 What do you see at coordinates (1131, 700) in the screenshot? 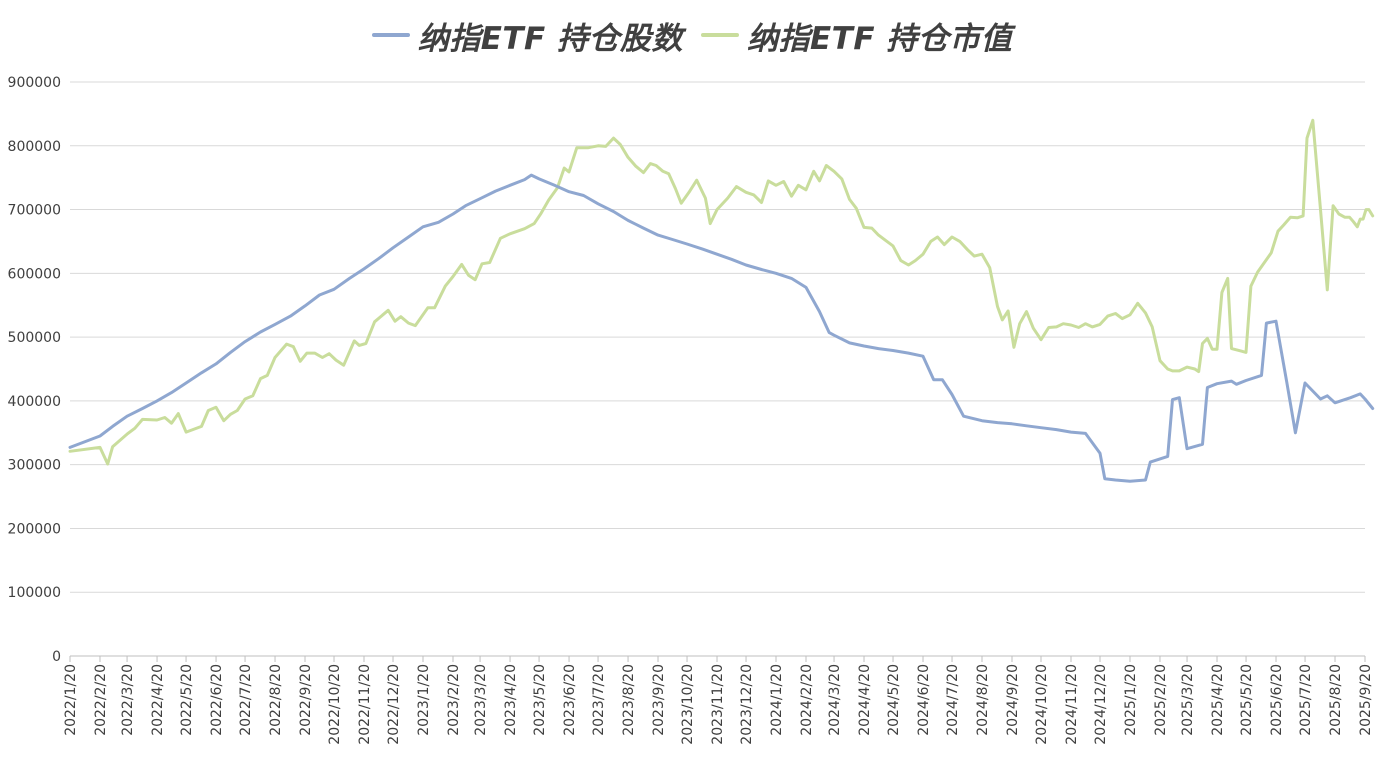
I see `x-tick-label: 2025/1/20` at bounding box center [1131, 700].